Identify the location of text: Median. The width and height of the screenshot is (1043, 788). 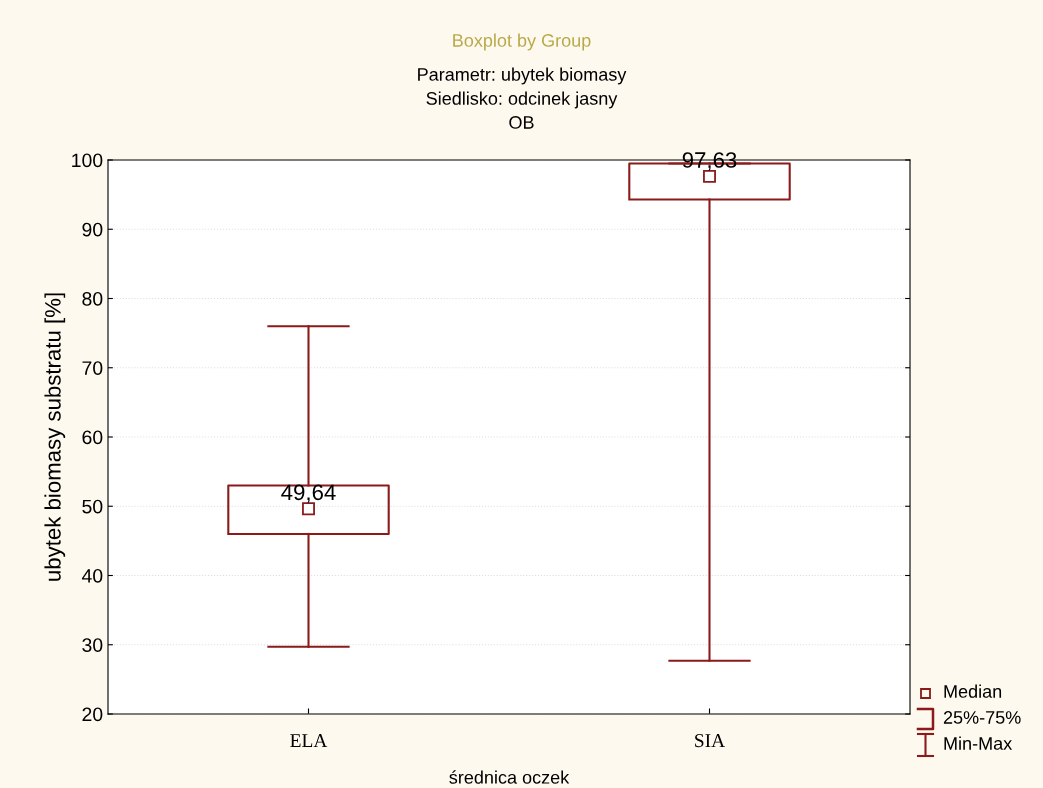
(973, 691).